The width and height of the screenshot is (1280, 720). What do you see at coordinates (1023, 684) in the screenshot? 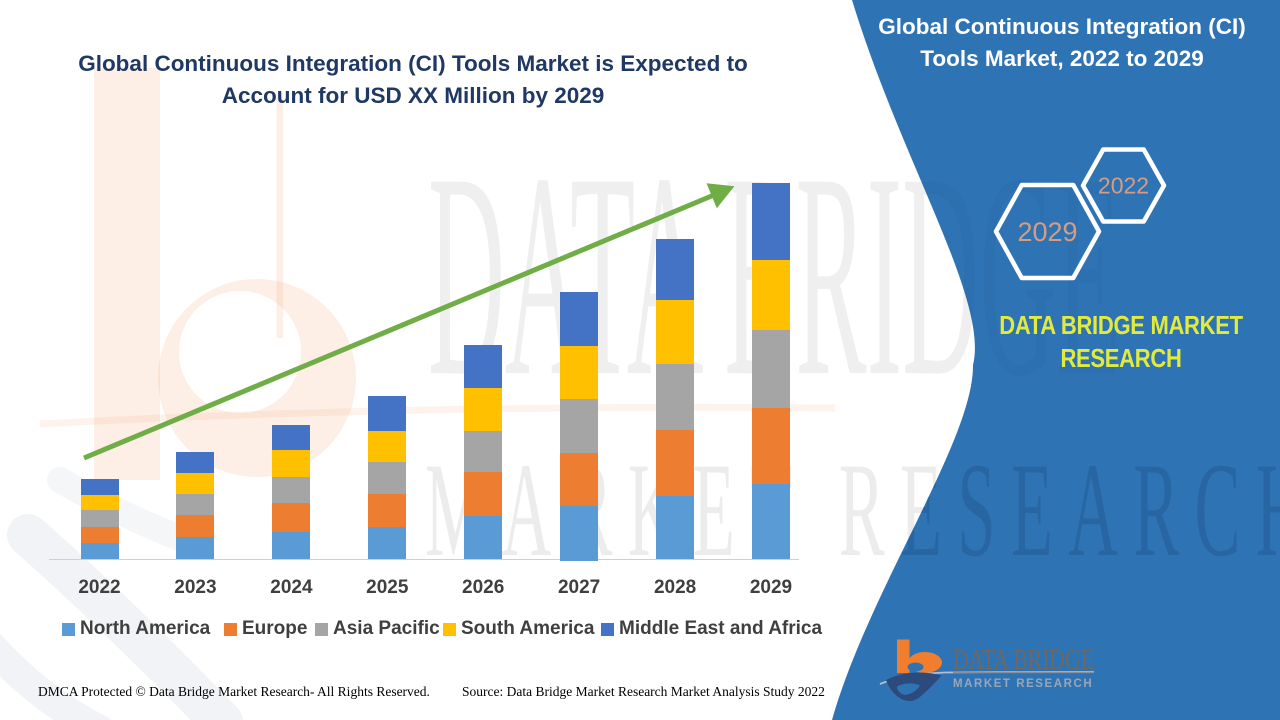
I see `svg-text: MARKET RESEARCH` at bounding box center [1023, 684].